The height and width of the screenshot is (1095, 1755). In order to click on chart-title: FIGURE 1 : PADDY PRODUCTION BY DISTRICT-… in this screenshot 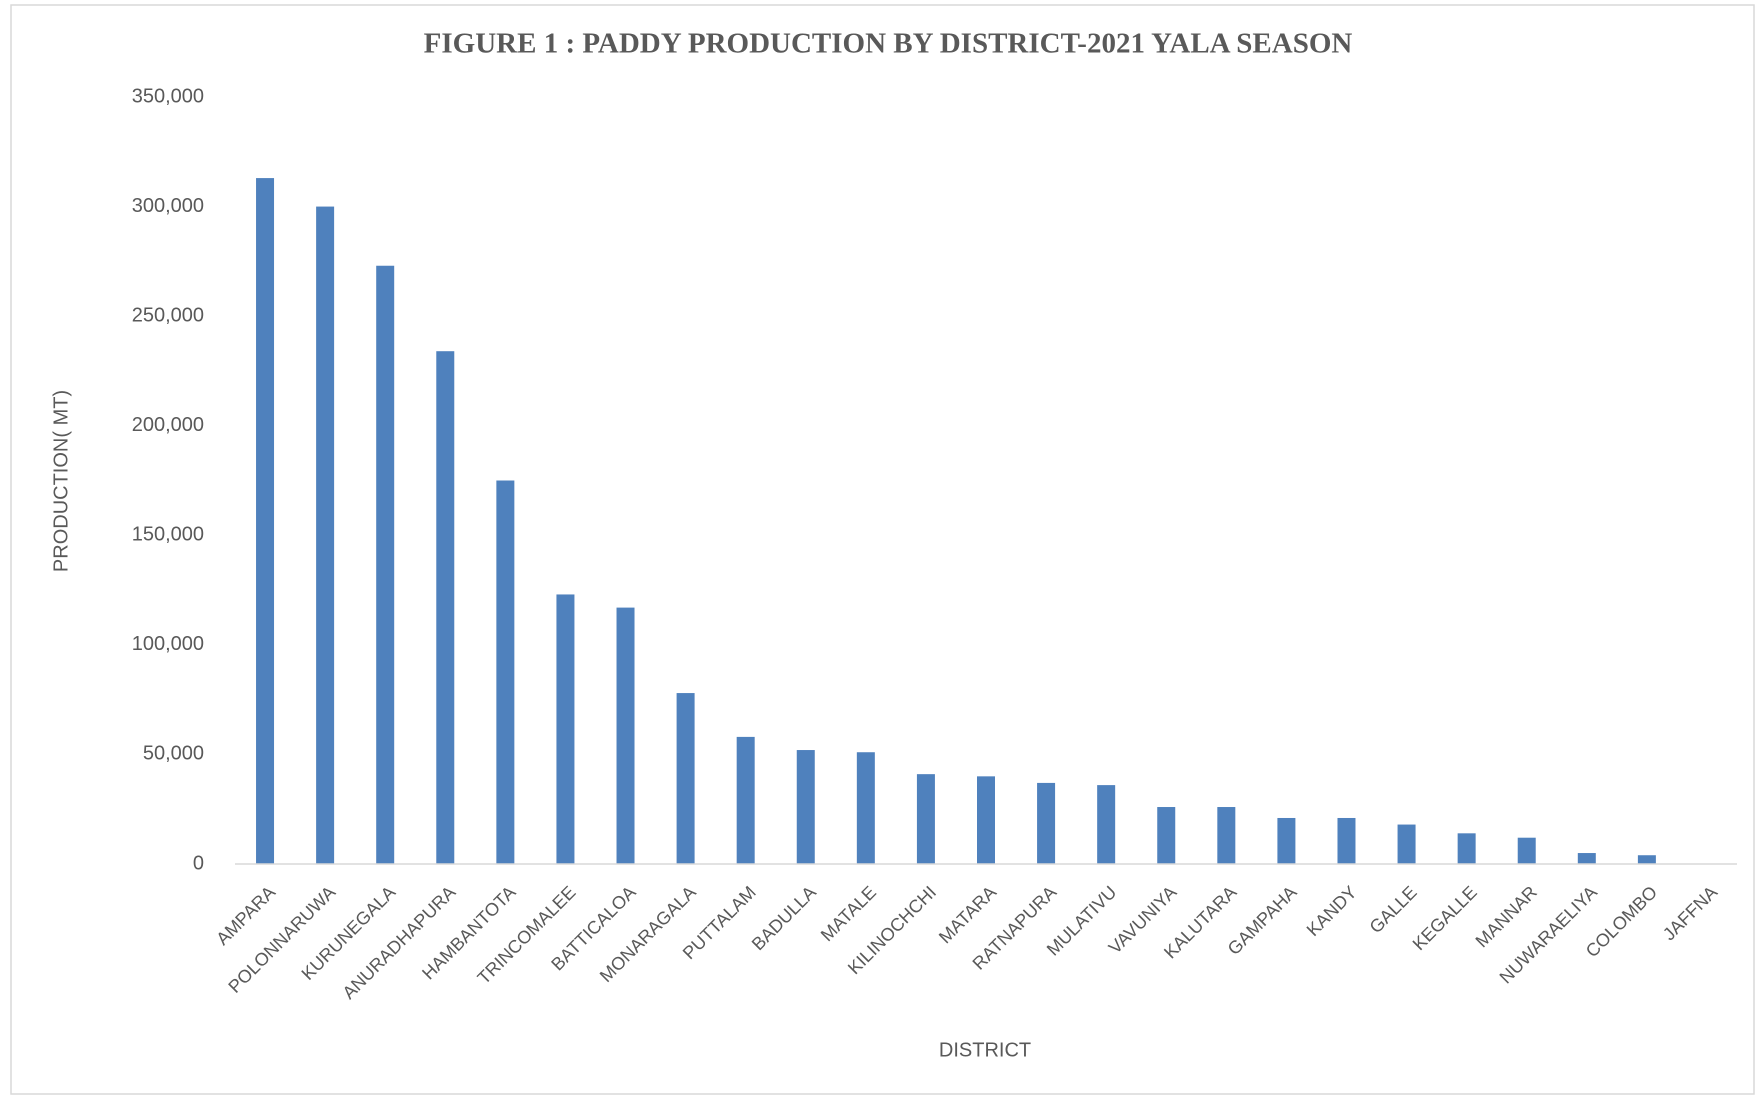, I will do `click(888, 44)`.